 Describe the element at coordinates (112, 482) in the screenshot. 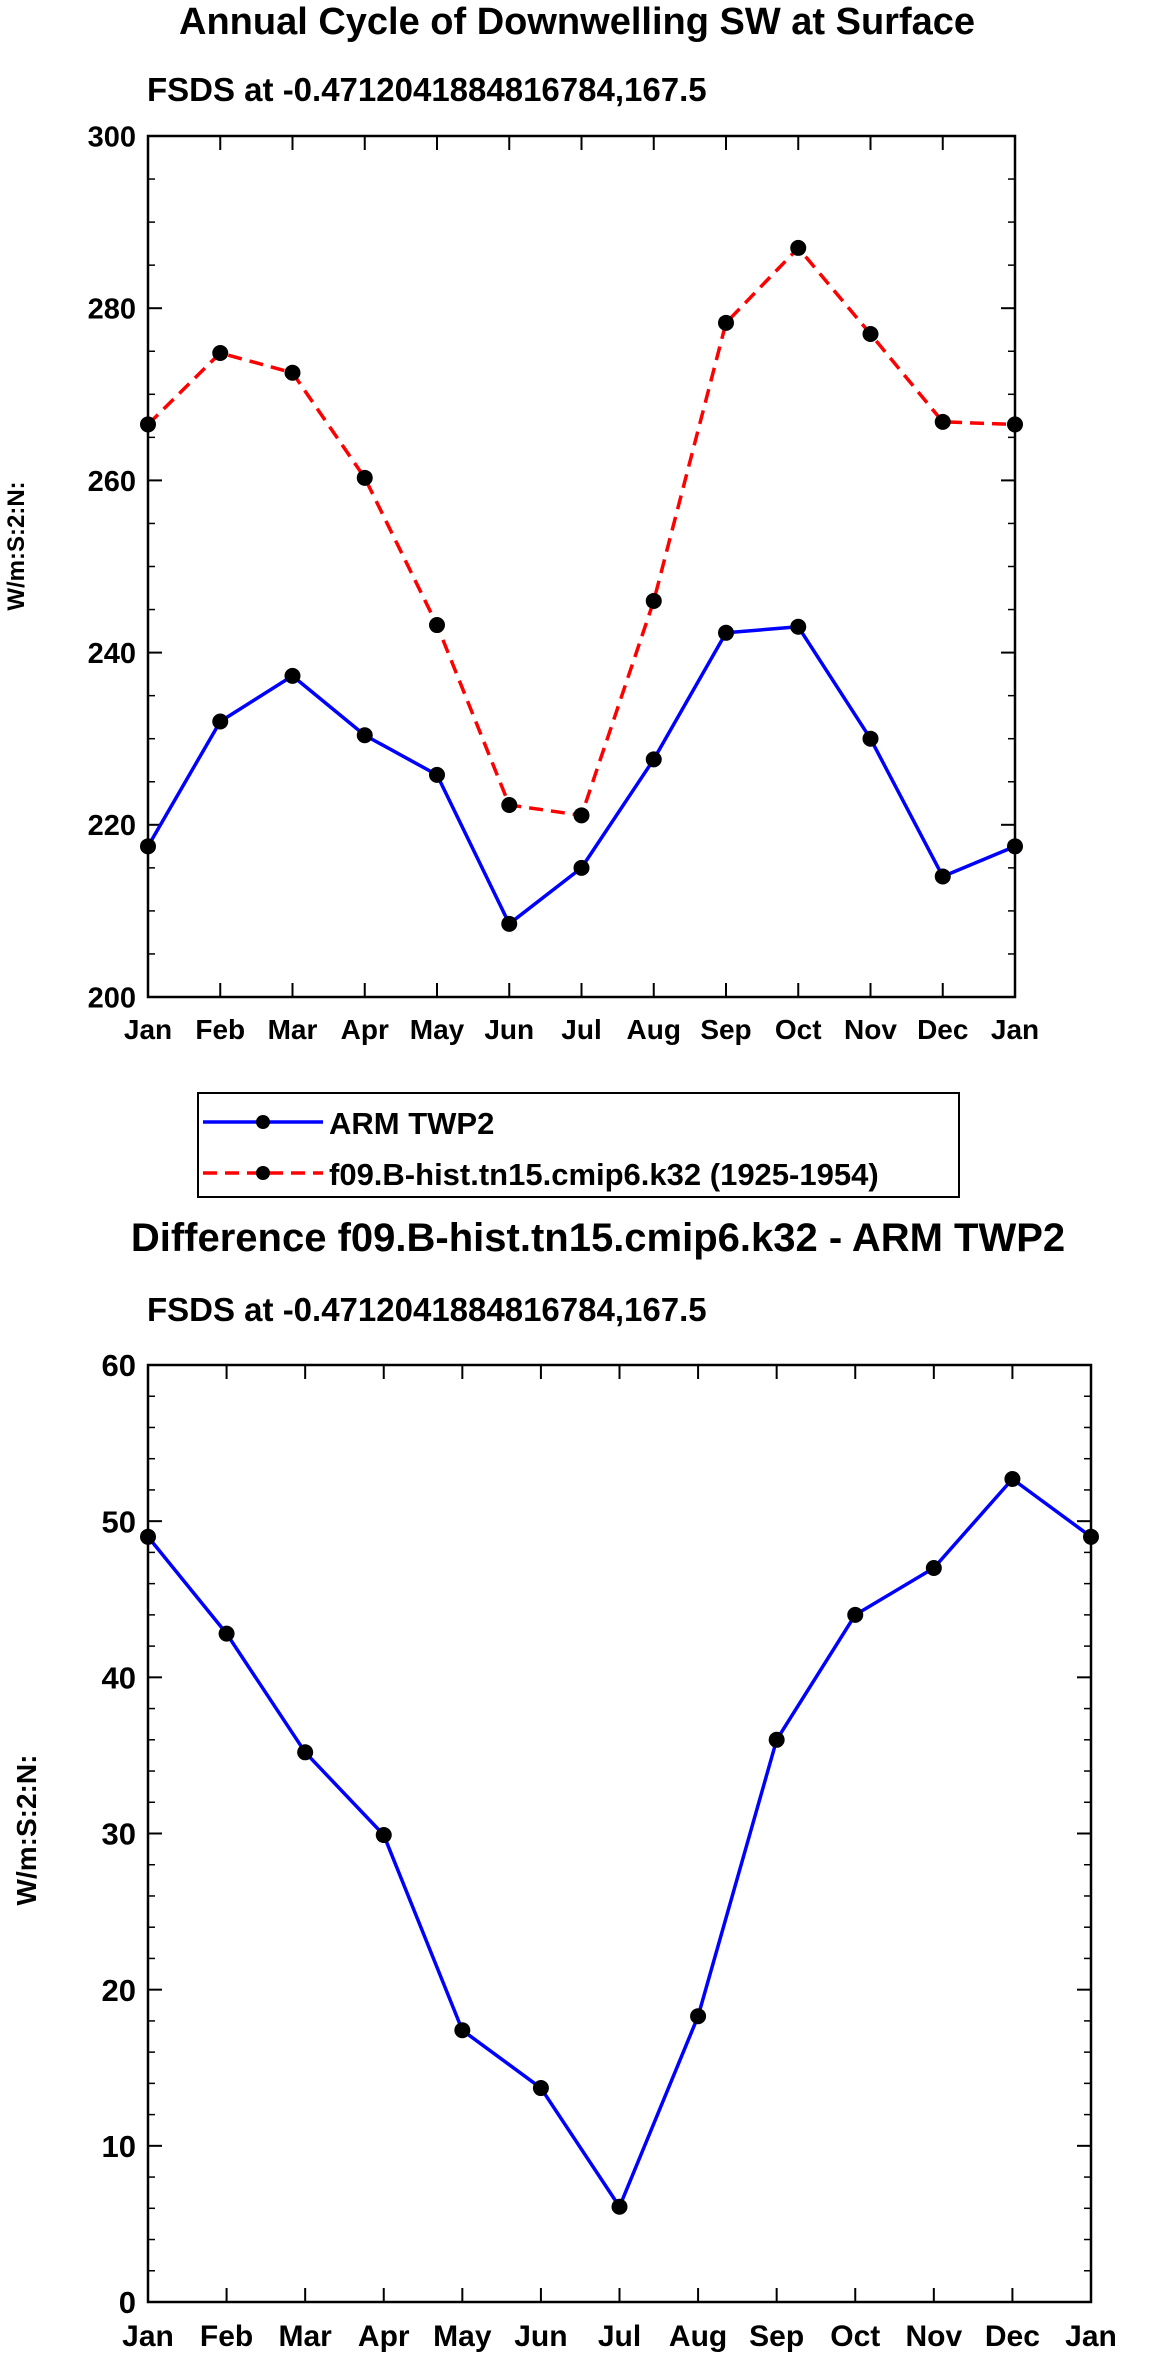

I see `chart1-ytick-label: 260` at that location.